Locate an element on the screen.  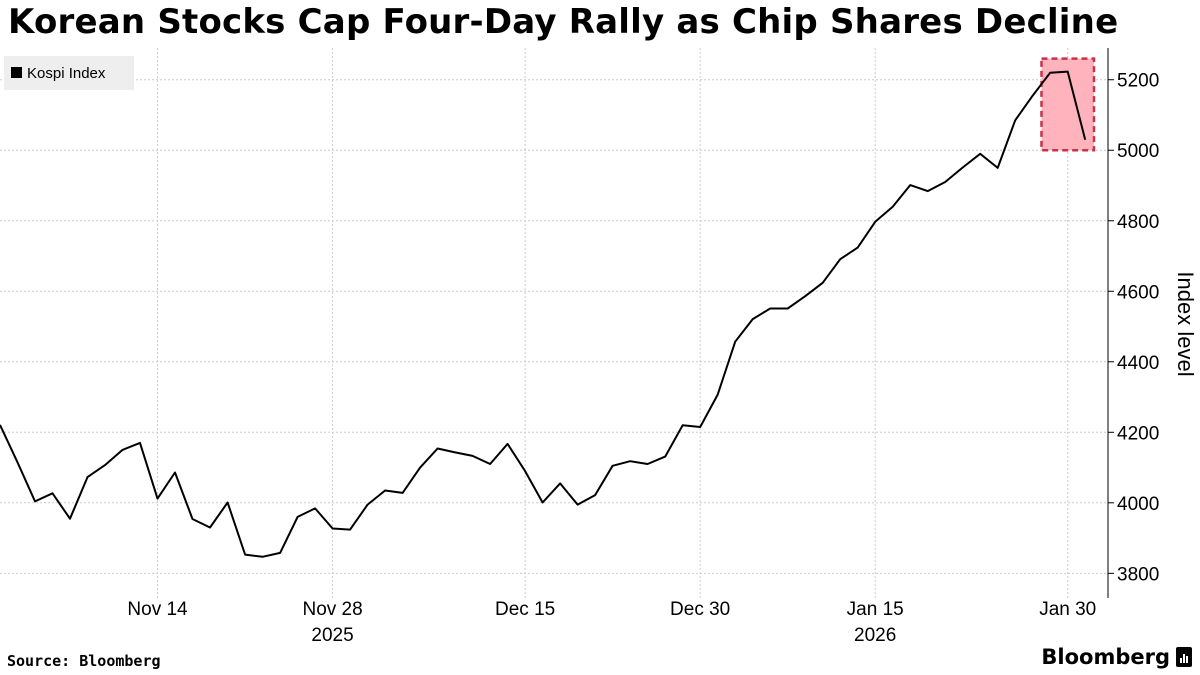
y-tick-label: 4600 is located at coordinates (1138, 292).